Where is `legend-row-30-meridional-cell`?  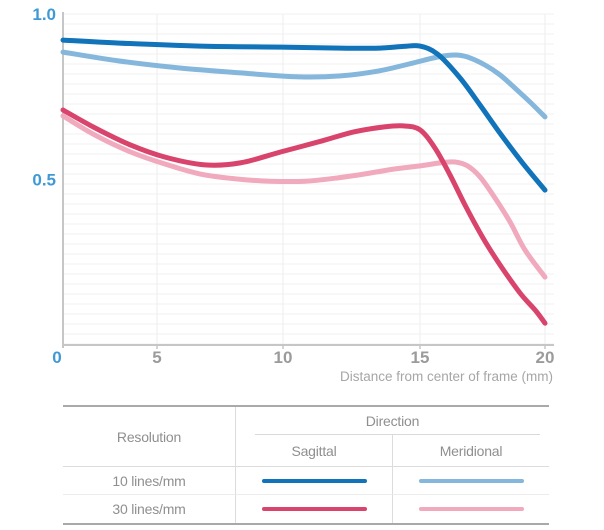
legend-row-30-meridional-cell is located at coordinates (471, 509).